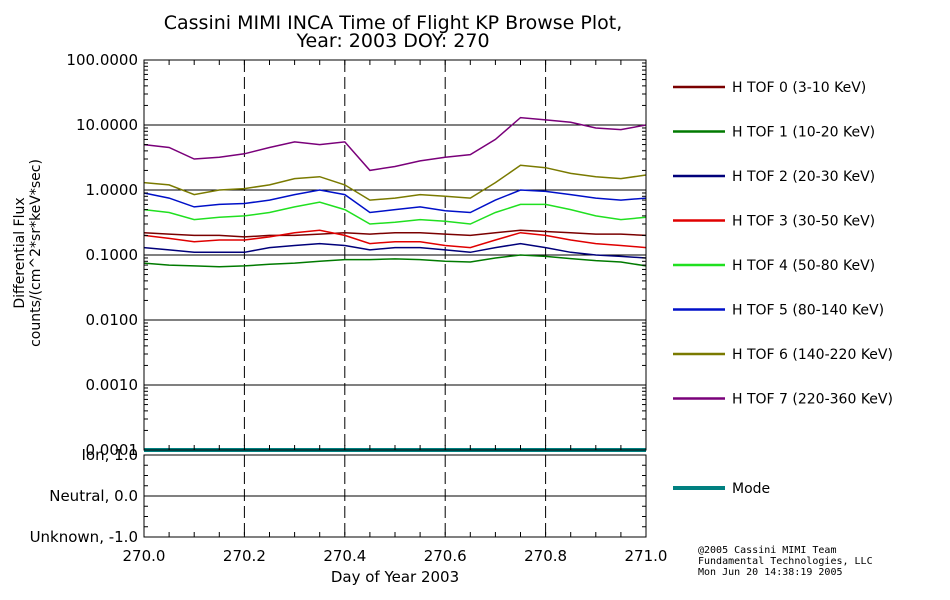 The image size is (950, 600). Describe the element at coordinates (770, 572) in the screenshot. I see `credit-timestamp: Mon Jun 20 14:38:19 2005` at that location.